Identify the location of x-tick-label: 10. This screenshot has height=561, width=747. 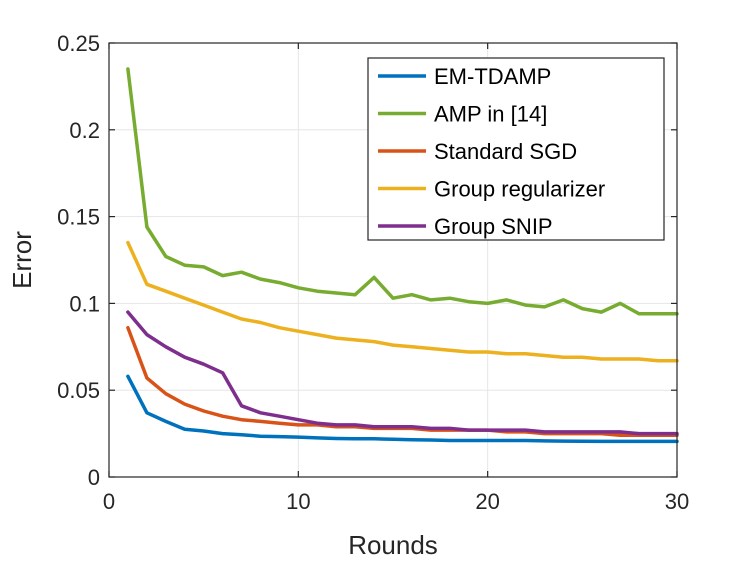
(298, 501).